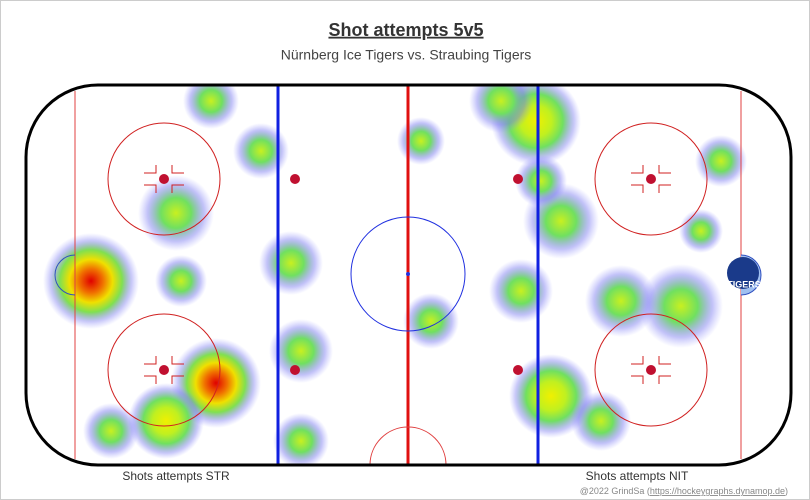  What do you see at coordinates (786, 491) in the screenshot?
I see `credit-suffix: )` at bounding box center [786, 491].